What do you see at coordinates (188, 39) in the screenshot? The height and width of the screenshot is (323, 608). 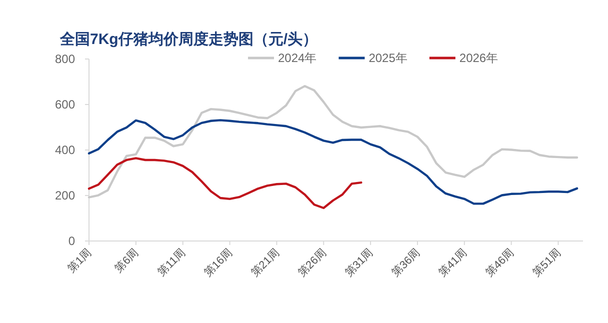 I see `chart-title: 全国7Kg仔猪均价周度走势图（元/头）` at bounding box center [188, 39].